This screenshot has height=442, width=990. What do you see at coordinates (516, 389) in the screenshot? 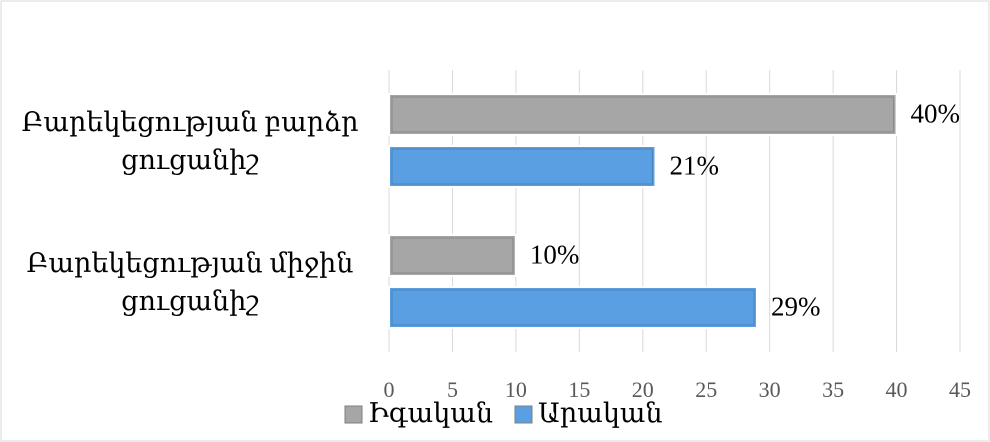
I see `x-tick-label: 10` at bounding box center [516, 389].